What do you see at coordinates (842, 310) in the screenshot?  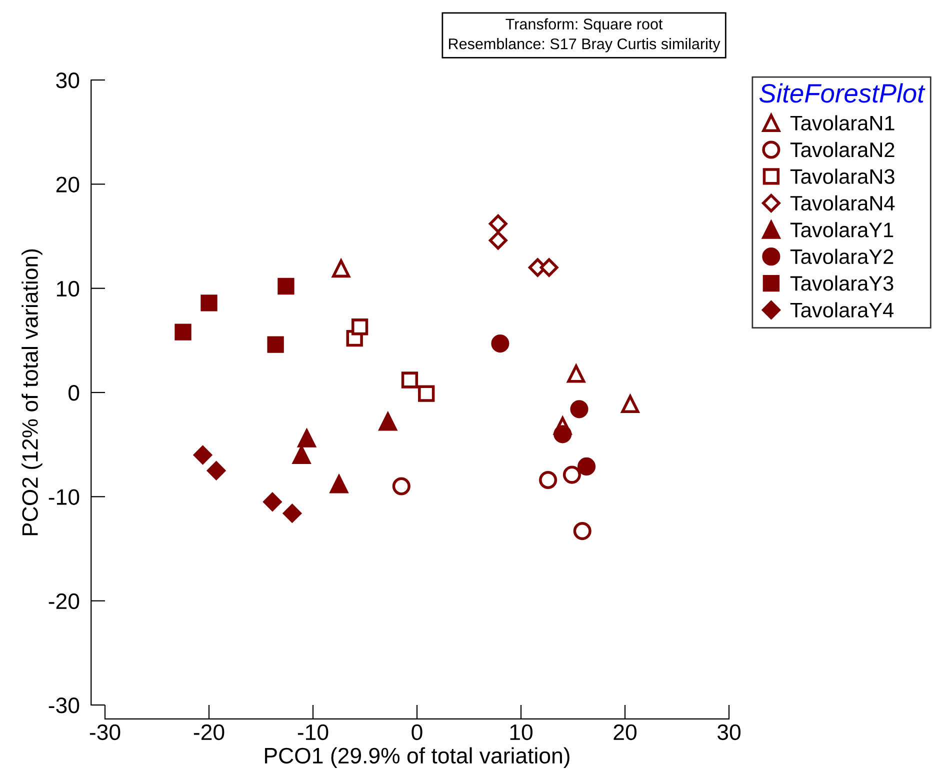 I see `legend-label: TavolaraY4` at bounding box center [842, 310].